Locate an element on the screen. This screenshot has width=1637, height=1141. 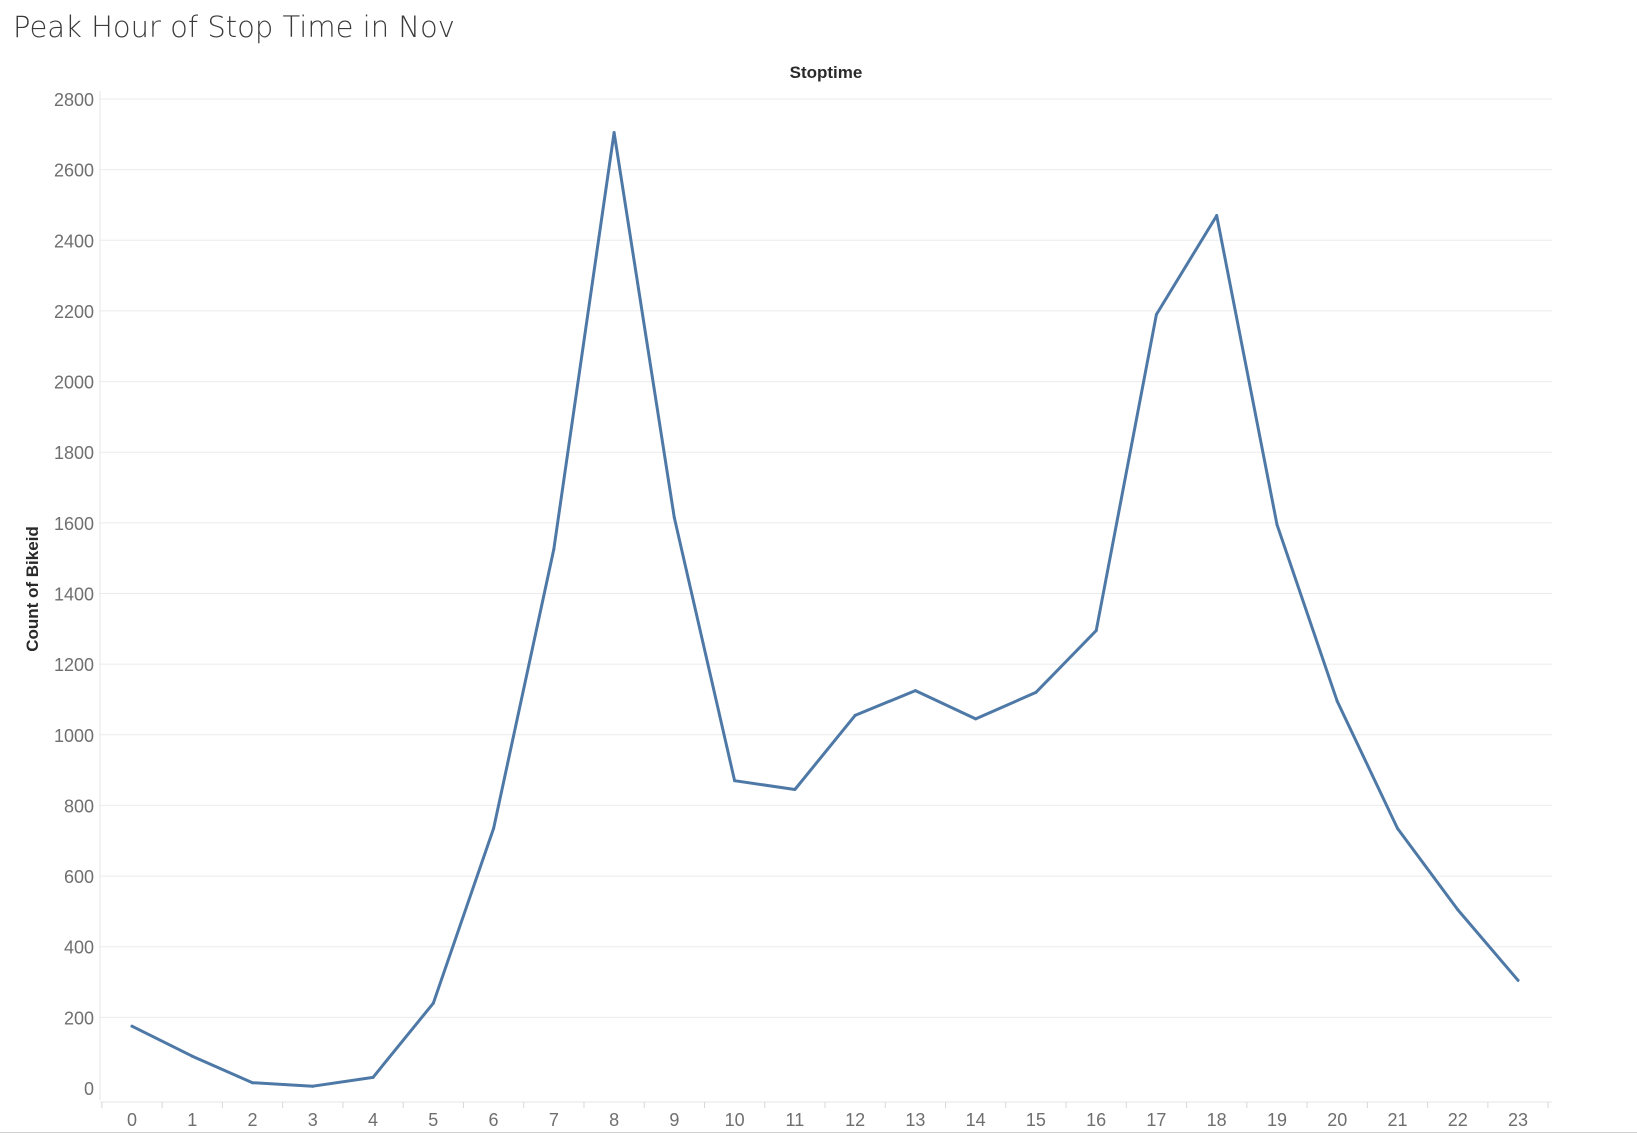
x-tick-label: 4 is located at coordinates (373, 1120).